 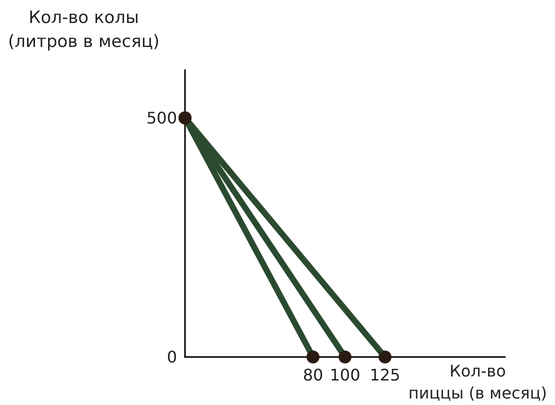 What do you see at coordinates (161, 118) in the screenshot?
I see `y-tick-label: 500` at bounding box center [161, 118].